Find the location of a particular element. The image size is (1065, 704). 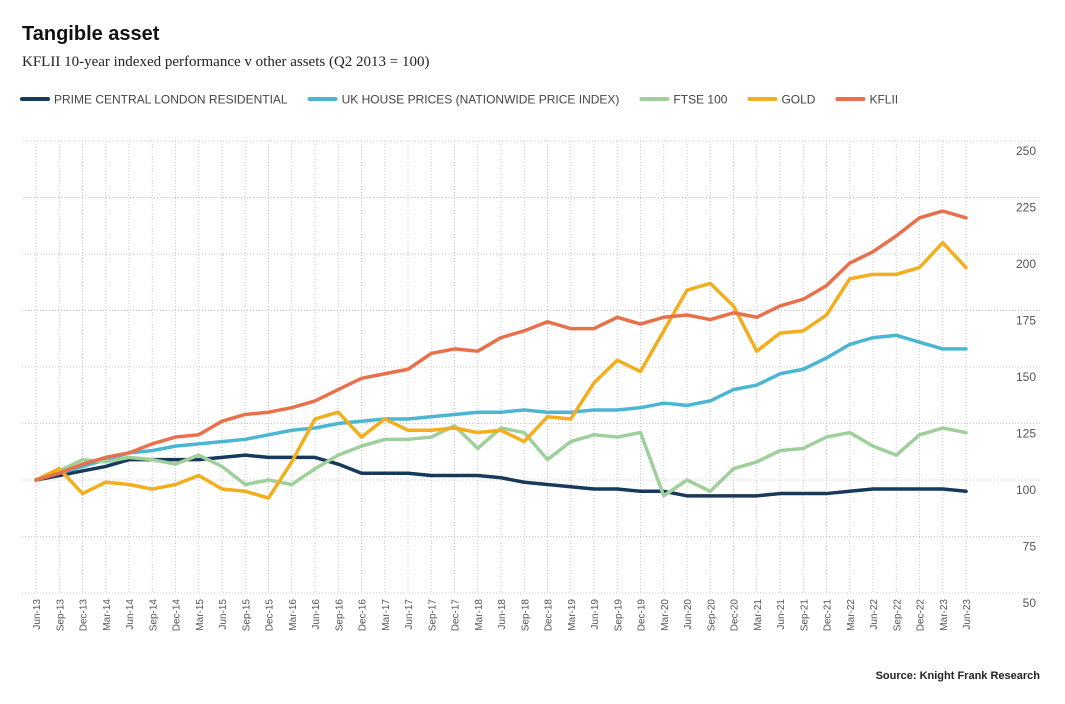

x-tick-label: Dec-17 is located at coordinates (456, 615).